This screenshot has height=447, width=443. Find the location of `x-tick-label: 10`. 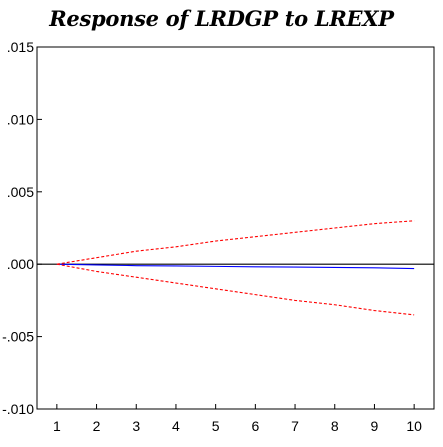

x-tick-label: 10 is located at coordinates (414, 426).